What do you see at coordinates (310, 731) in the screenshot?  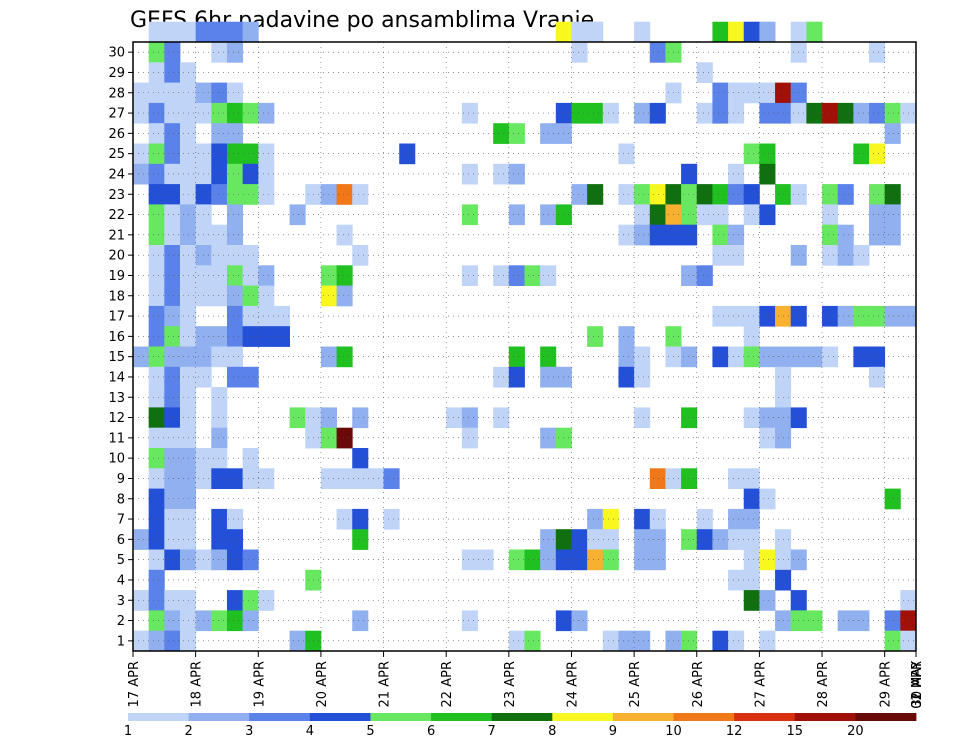 I see `colorbar-label: 4` at bounding box center [310, 731].